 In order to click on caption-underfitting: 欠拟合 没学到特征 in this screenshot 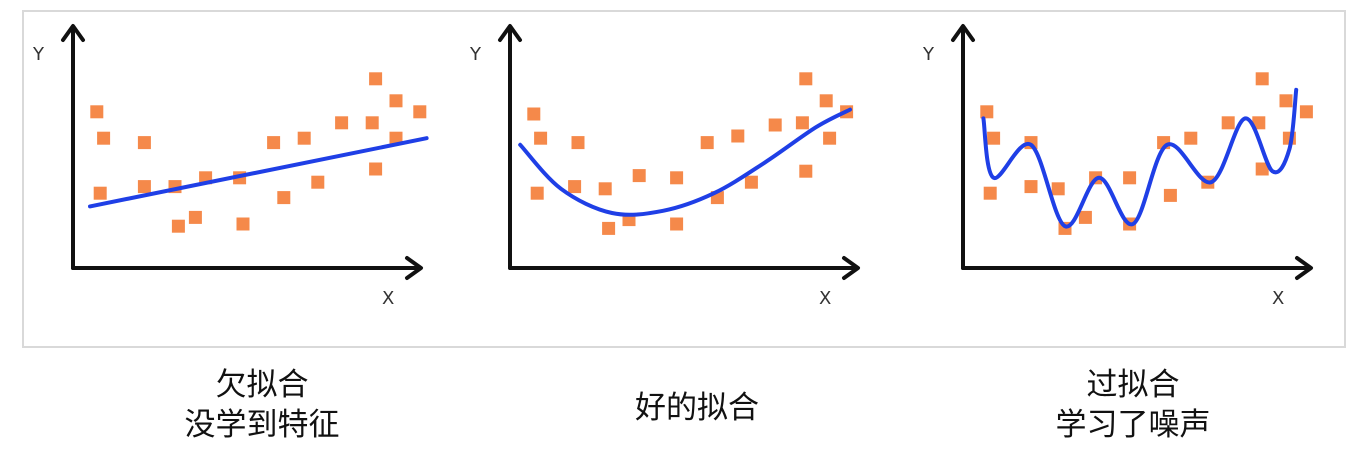, I will do `click(262, 405)`.